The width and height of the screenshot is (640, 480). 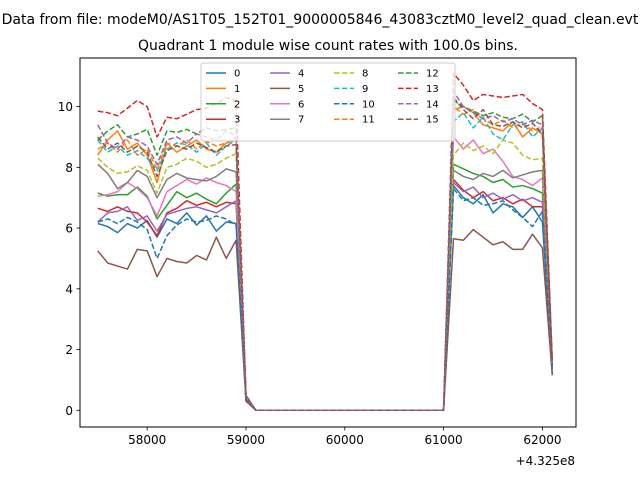 What do you see at coordinates (237, 89) in the screenshot?
I see `legend-label-1: 1` at bounding box center [237, 89].